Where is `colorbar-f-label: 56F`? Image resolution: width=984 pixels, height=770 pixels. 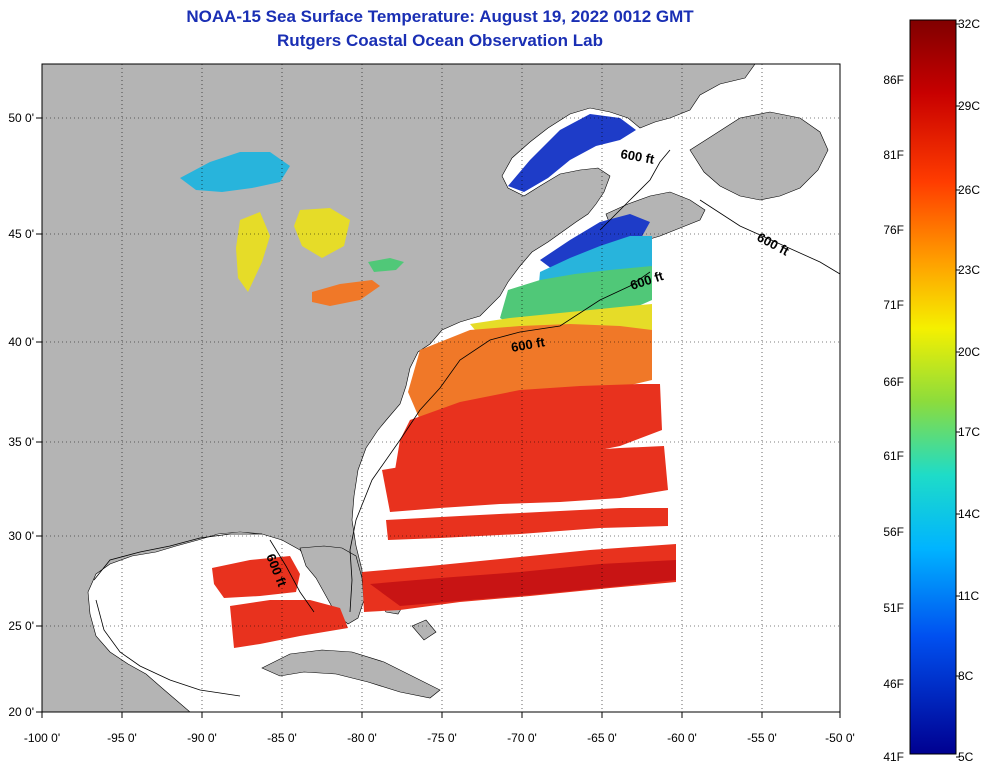 colorbar-f-label: 56F is located at coordinates (893, 532).